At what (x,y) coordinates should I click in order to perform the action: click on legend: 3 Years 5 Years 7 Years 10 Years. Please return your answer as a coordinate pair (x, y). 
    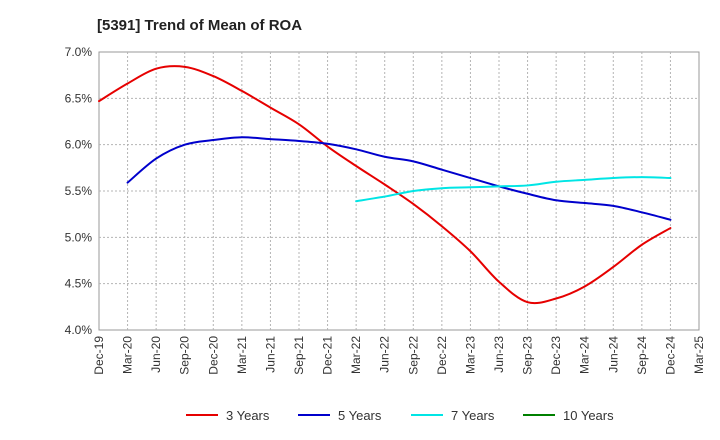
    Looking at the image, I should click on (400, 415).